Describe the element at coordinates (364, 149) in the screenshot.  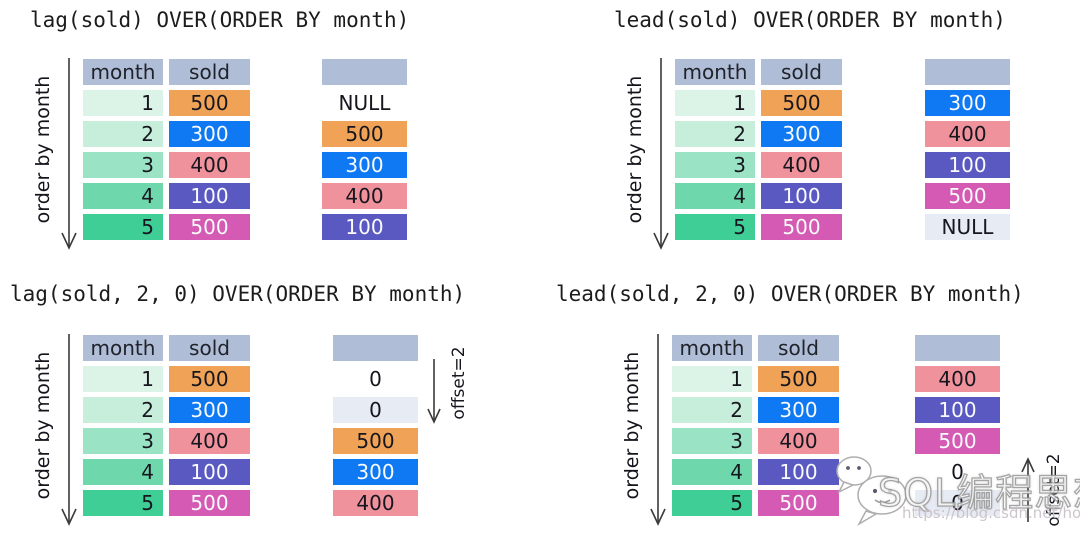
I see `result-column: NULL 500 300 400 100` at that location.